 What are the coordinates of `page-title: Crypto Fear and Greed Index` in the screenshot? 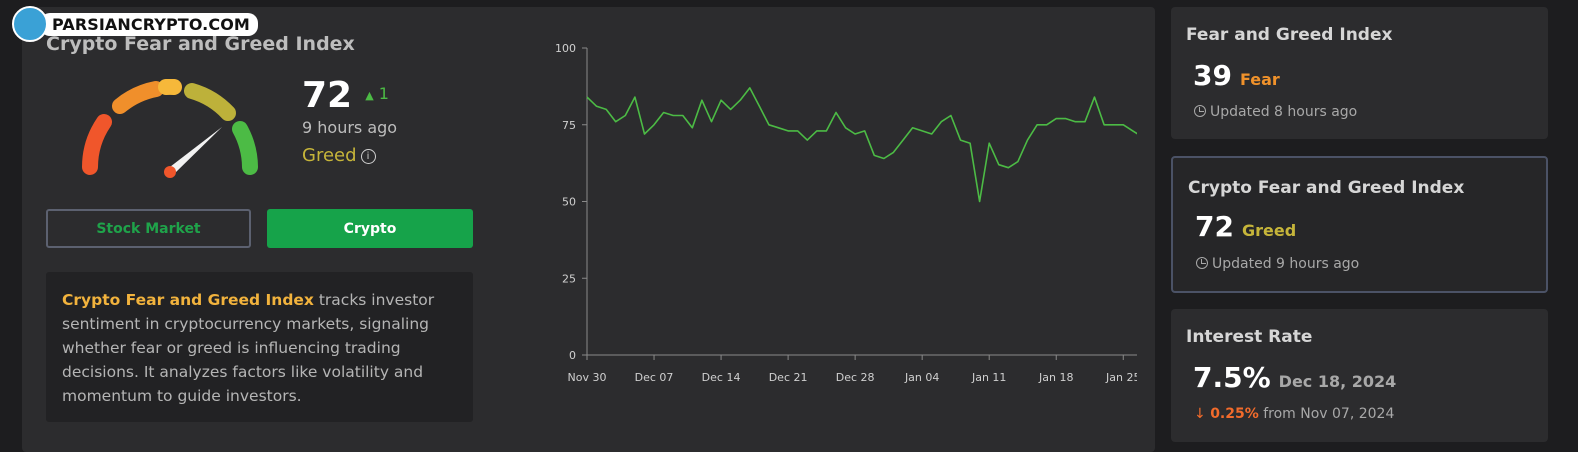 It's located at (200, 44).